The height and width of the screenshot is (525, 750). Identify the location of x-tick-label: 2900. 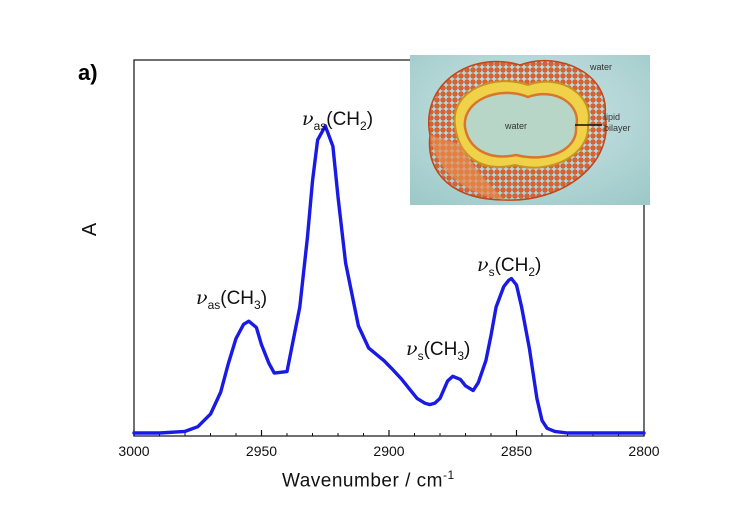
(388, 451).